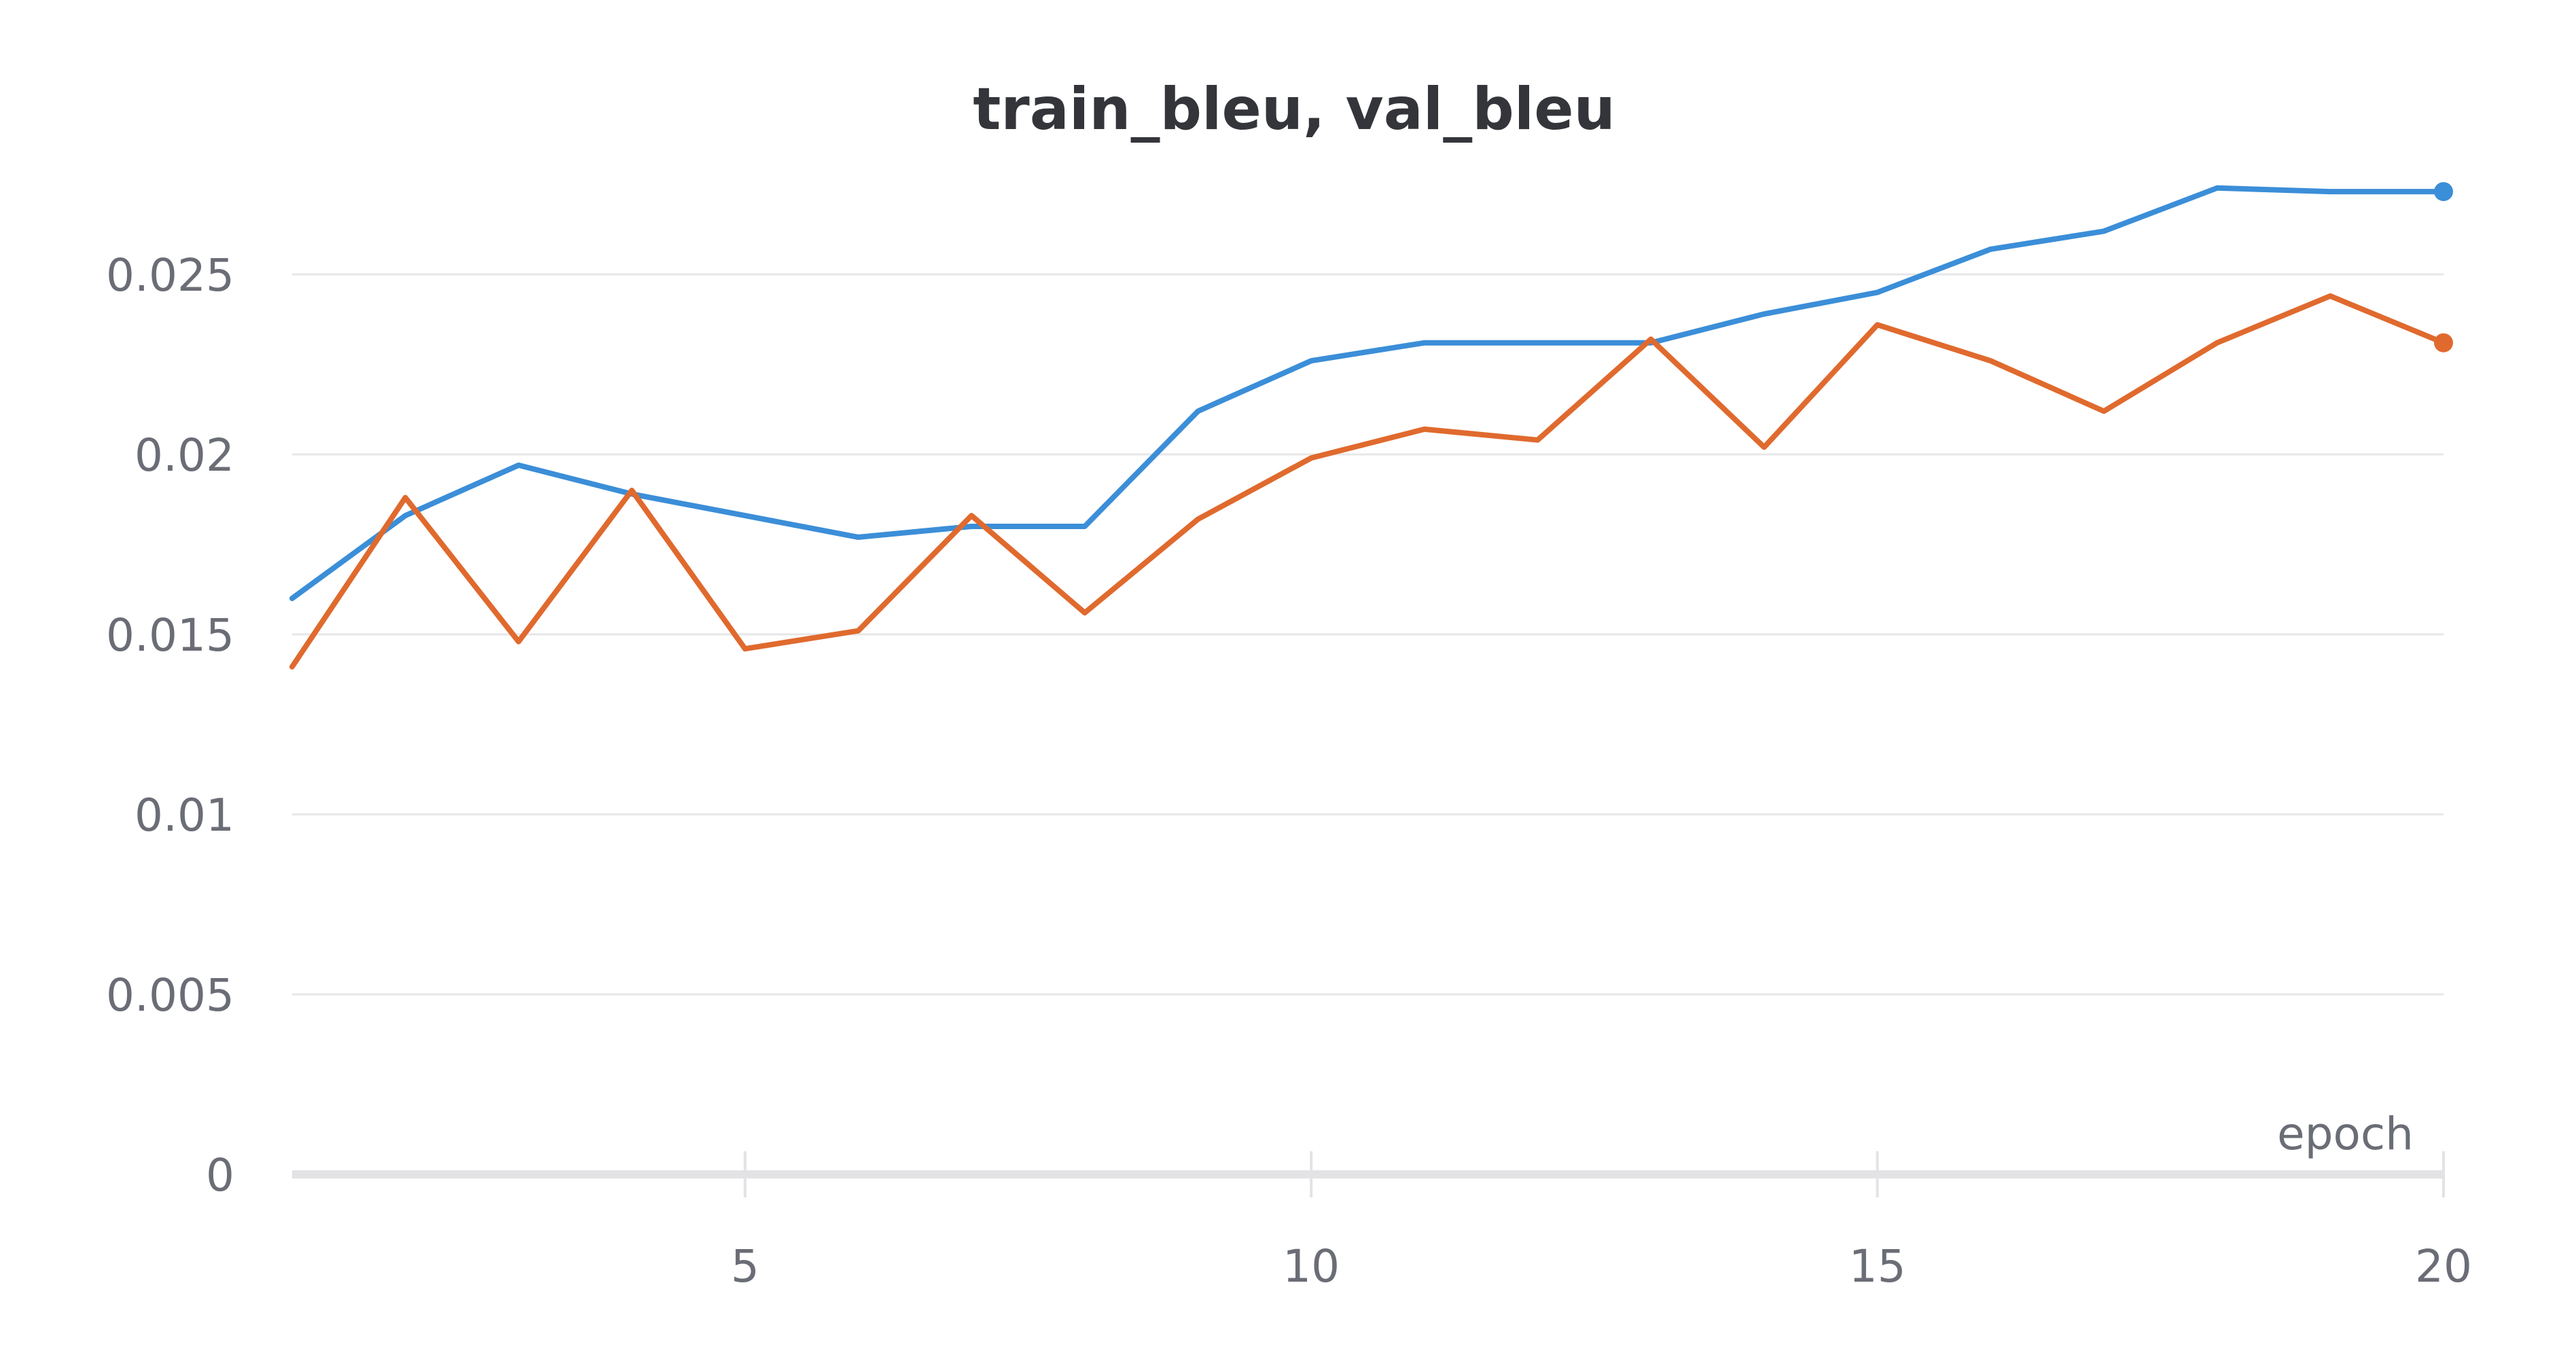 The height and width of the screenshot is (1353, 2576). I want to click on y-tick-label: 0.005, so click(170, 995).